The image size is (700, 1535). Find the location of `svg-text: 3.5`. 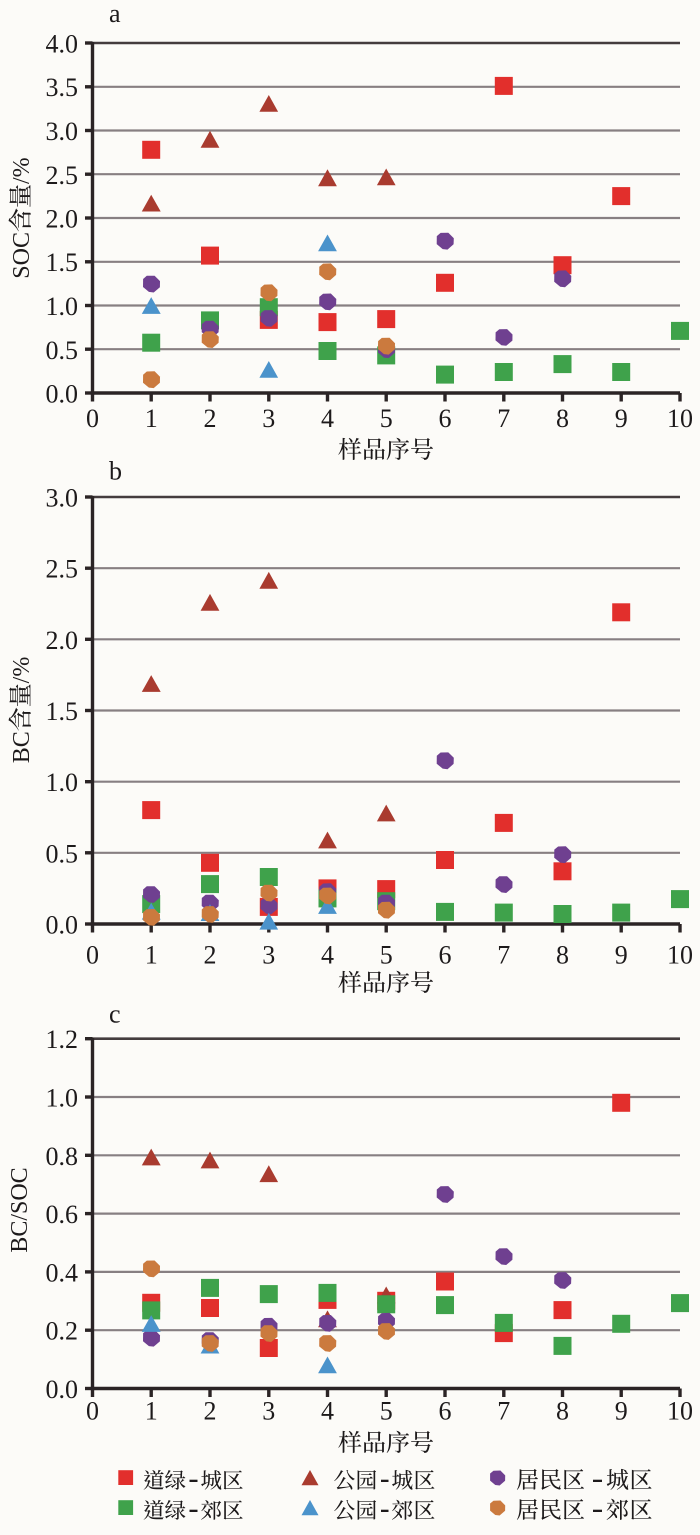

svg-text: 3.5 is located at coordinates (62, 87).